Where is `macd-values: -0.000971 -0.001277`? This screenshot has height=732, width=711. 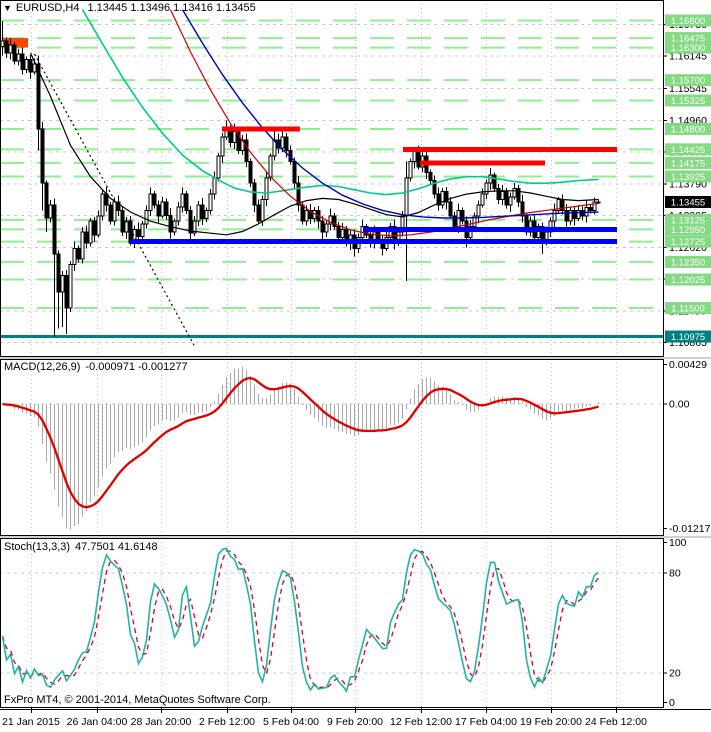 macd-values: -0.000971 -0.001277 is located at coordinates (136, 367).